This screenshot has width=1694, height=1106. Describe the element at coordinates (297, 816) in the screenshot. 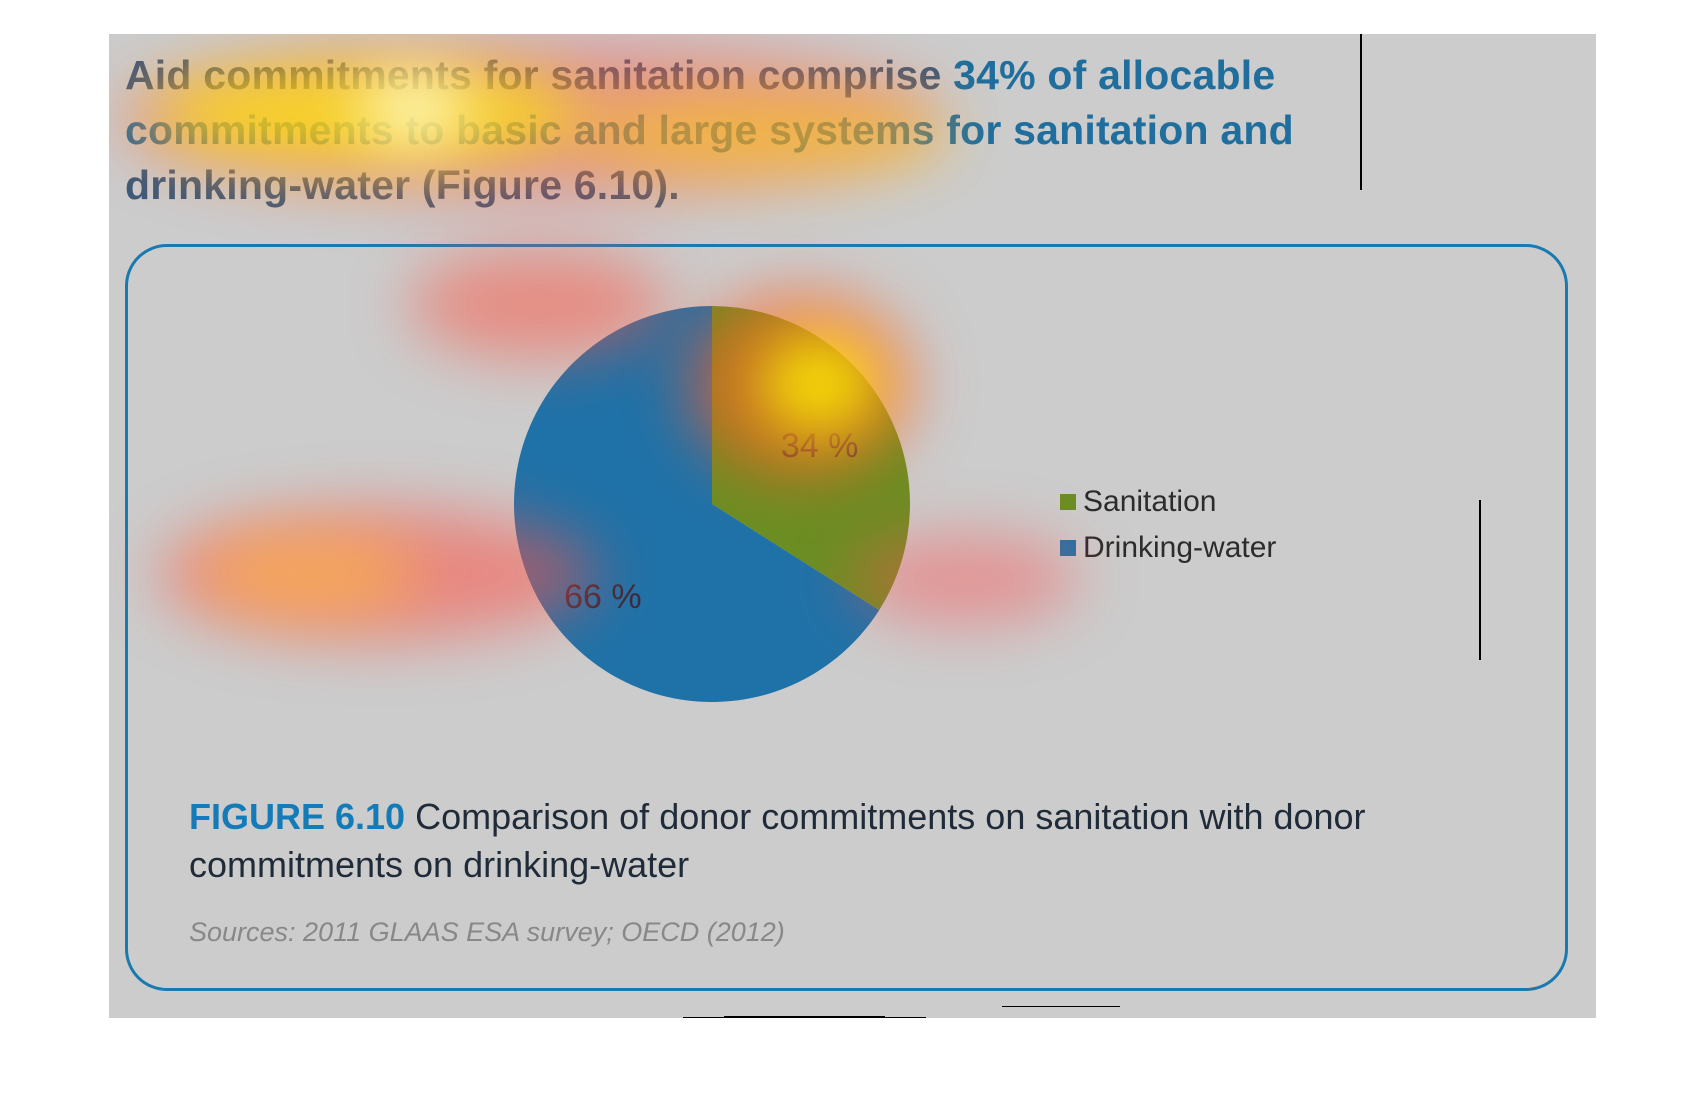

I see `figure-label: FIGURE 6.10` at that location.